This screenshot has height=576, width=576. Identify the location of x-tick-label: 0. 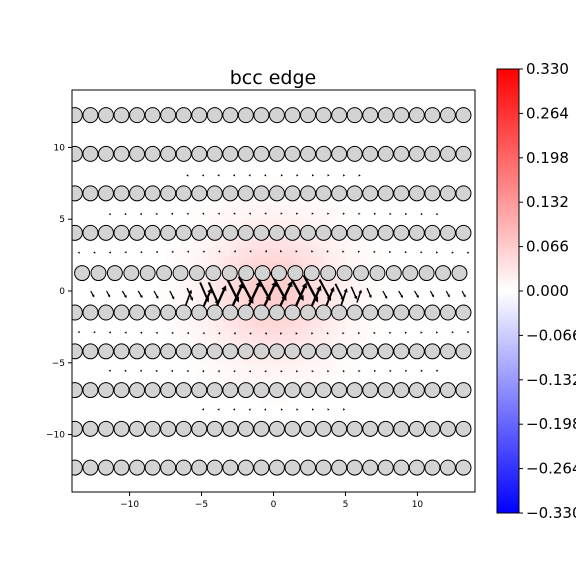
(274, 505).